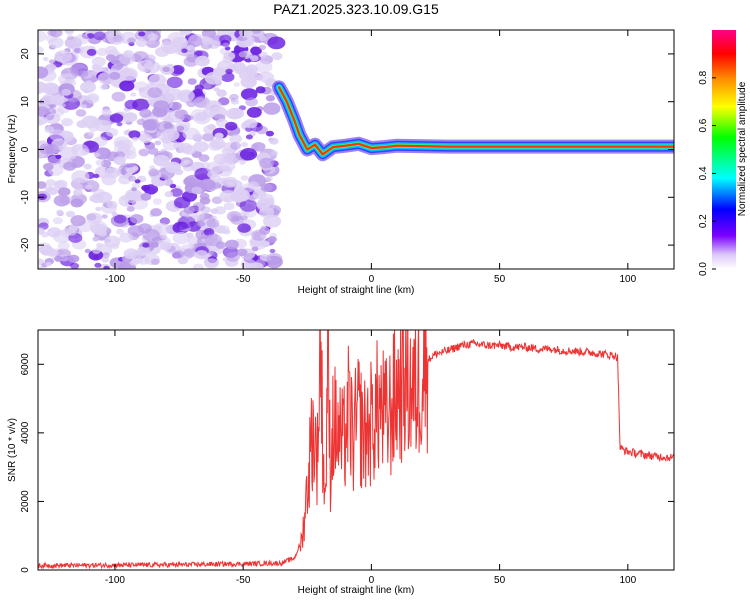 Image resolution: width=750 pixels, height=600 pixels. What do you see at coordinates (356, 290) in the screenshot?
I see `spectrogram-xlabel: Height of straight line (km)` at bounding box center [356, 290].